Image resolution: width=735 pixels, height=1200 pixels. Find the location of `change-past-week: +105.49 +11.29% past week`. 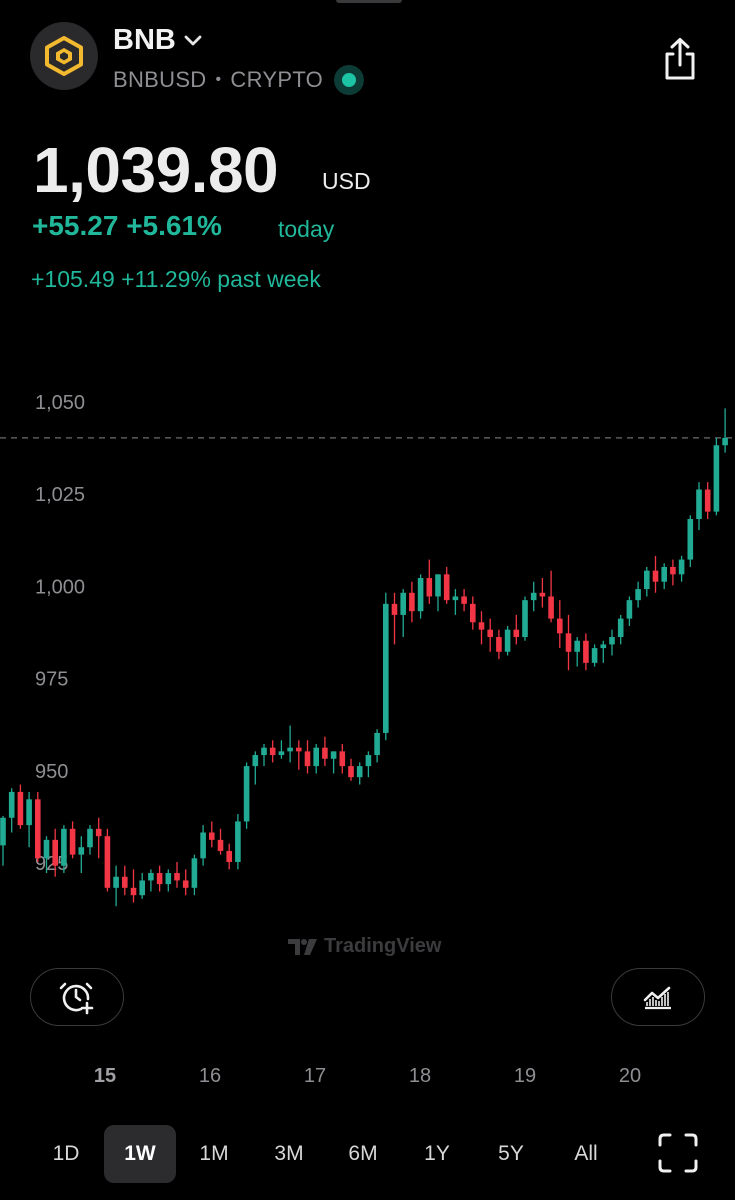

change-past-week: +105.49 +11.29% past week is located at coordinates (176, 279).